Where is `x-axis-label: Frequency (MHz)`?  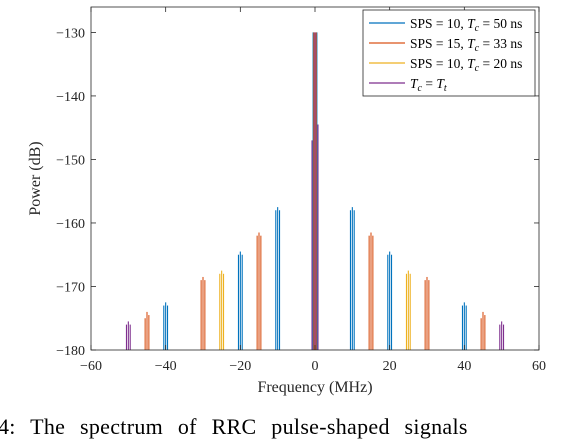 x-axis-label: Frequency (MHz) is located at coordinates (314, 387).